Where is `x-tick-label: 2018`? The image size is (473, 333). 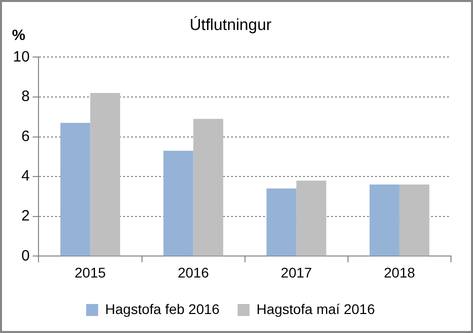 x-tick-label: 2018 is located at coordinates (400, 272).